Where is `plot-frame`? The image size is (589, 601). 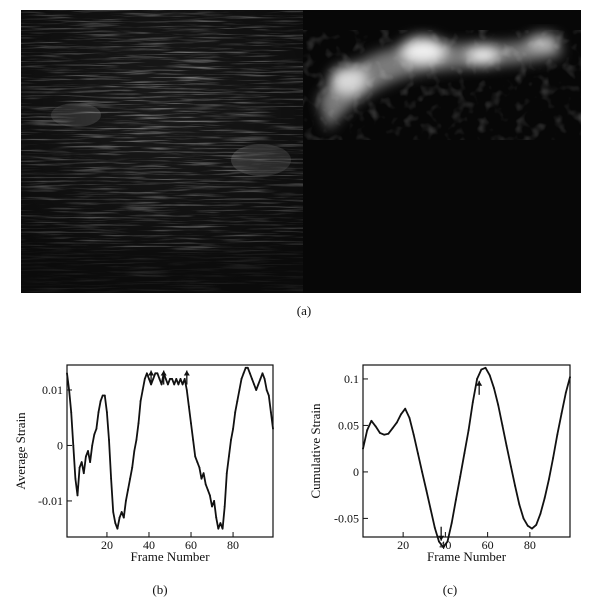
plot-frame is located at coordinates (466, 451).